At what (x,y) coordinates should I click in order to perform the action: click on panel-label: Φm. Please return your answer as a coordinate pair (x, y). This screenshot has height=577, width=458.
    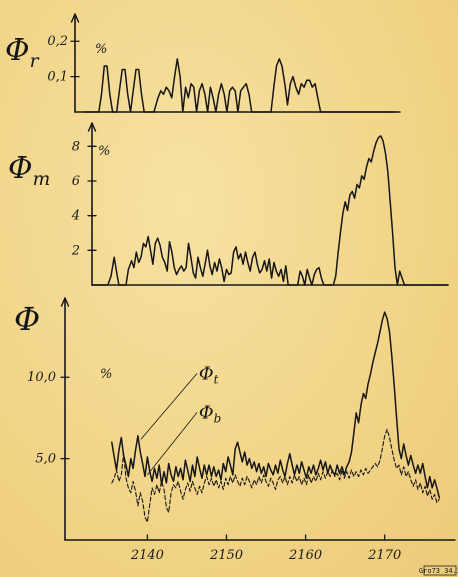
    Looking at the image, I should click on (29, 170).